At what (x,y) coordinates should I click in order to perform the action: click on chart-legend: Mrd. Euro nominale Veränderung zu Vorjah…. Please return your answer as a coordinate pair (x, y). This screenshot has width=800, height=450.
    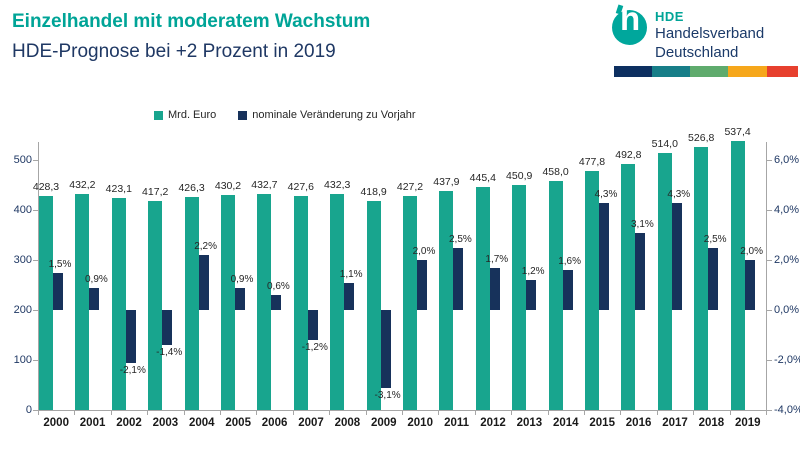
    Looking at the image, I should click on (285, 115).